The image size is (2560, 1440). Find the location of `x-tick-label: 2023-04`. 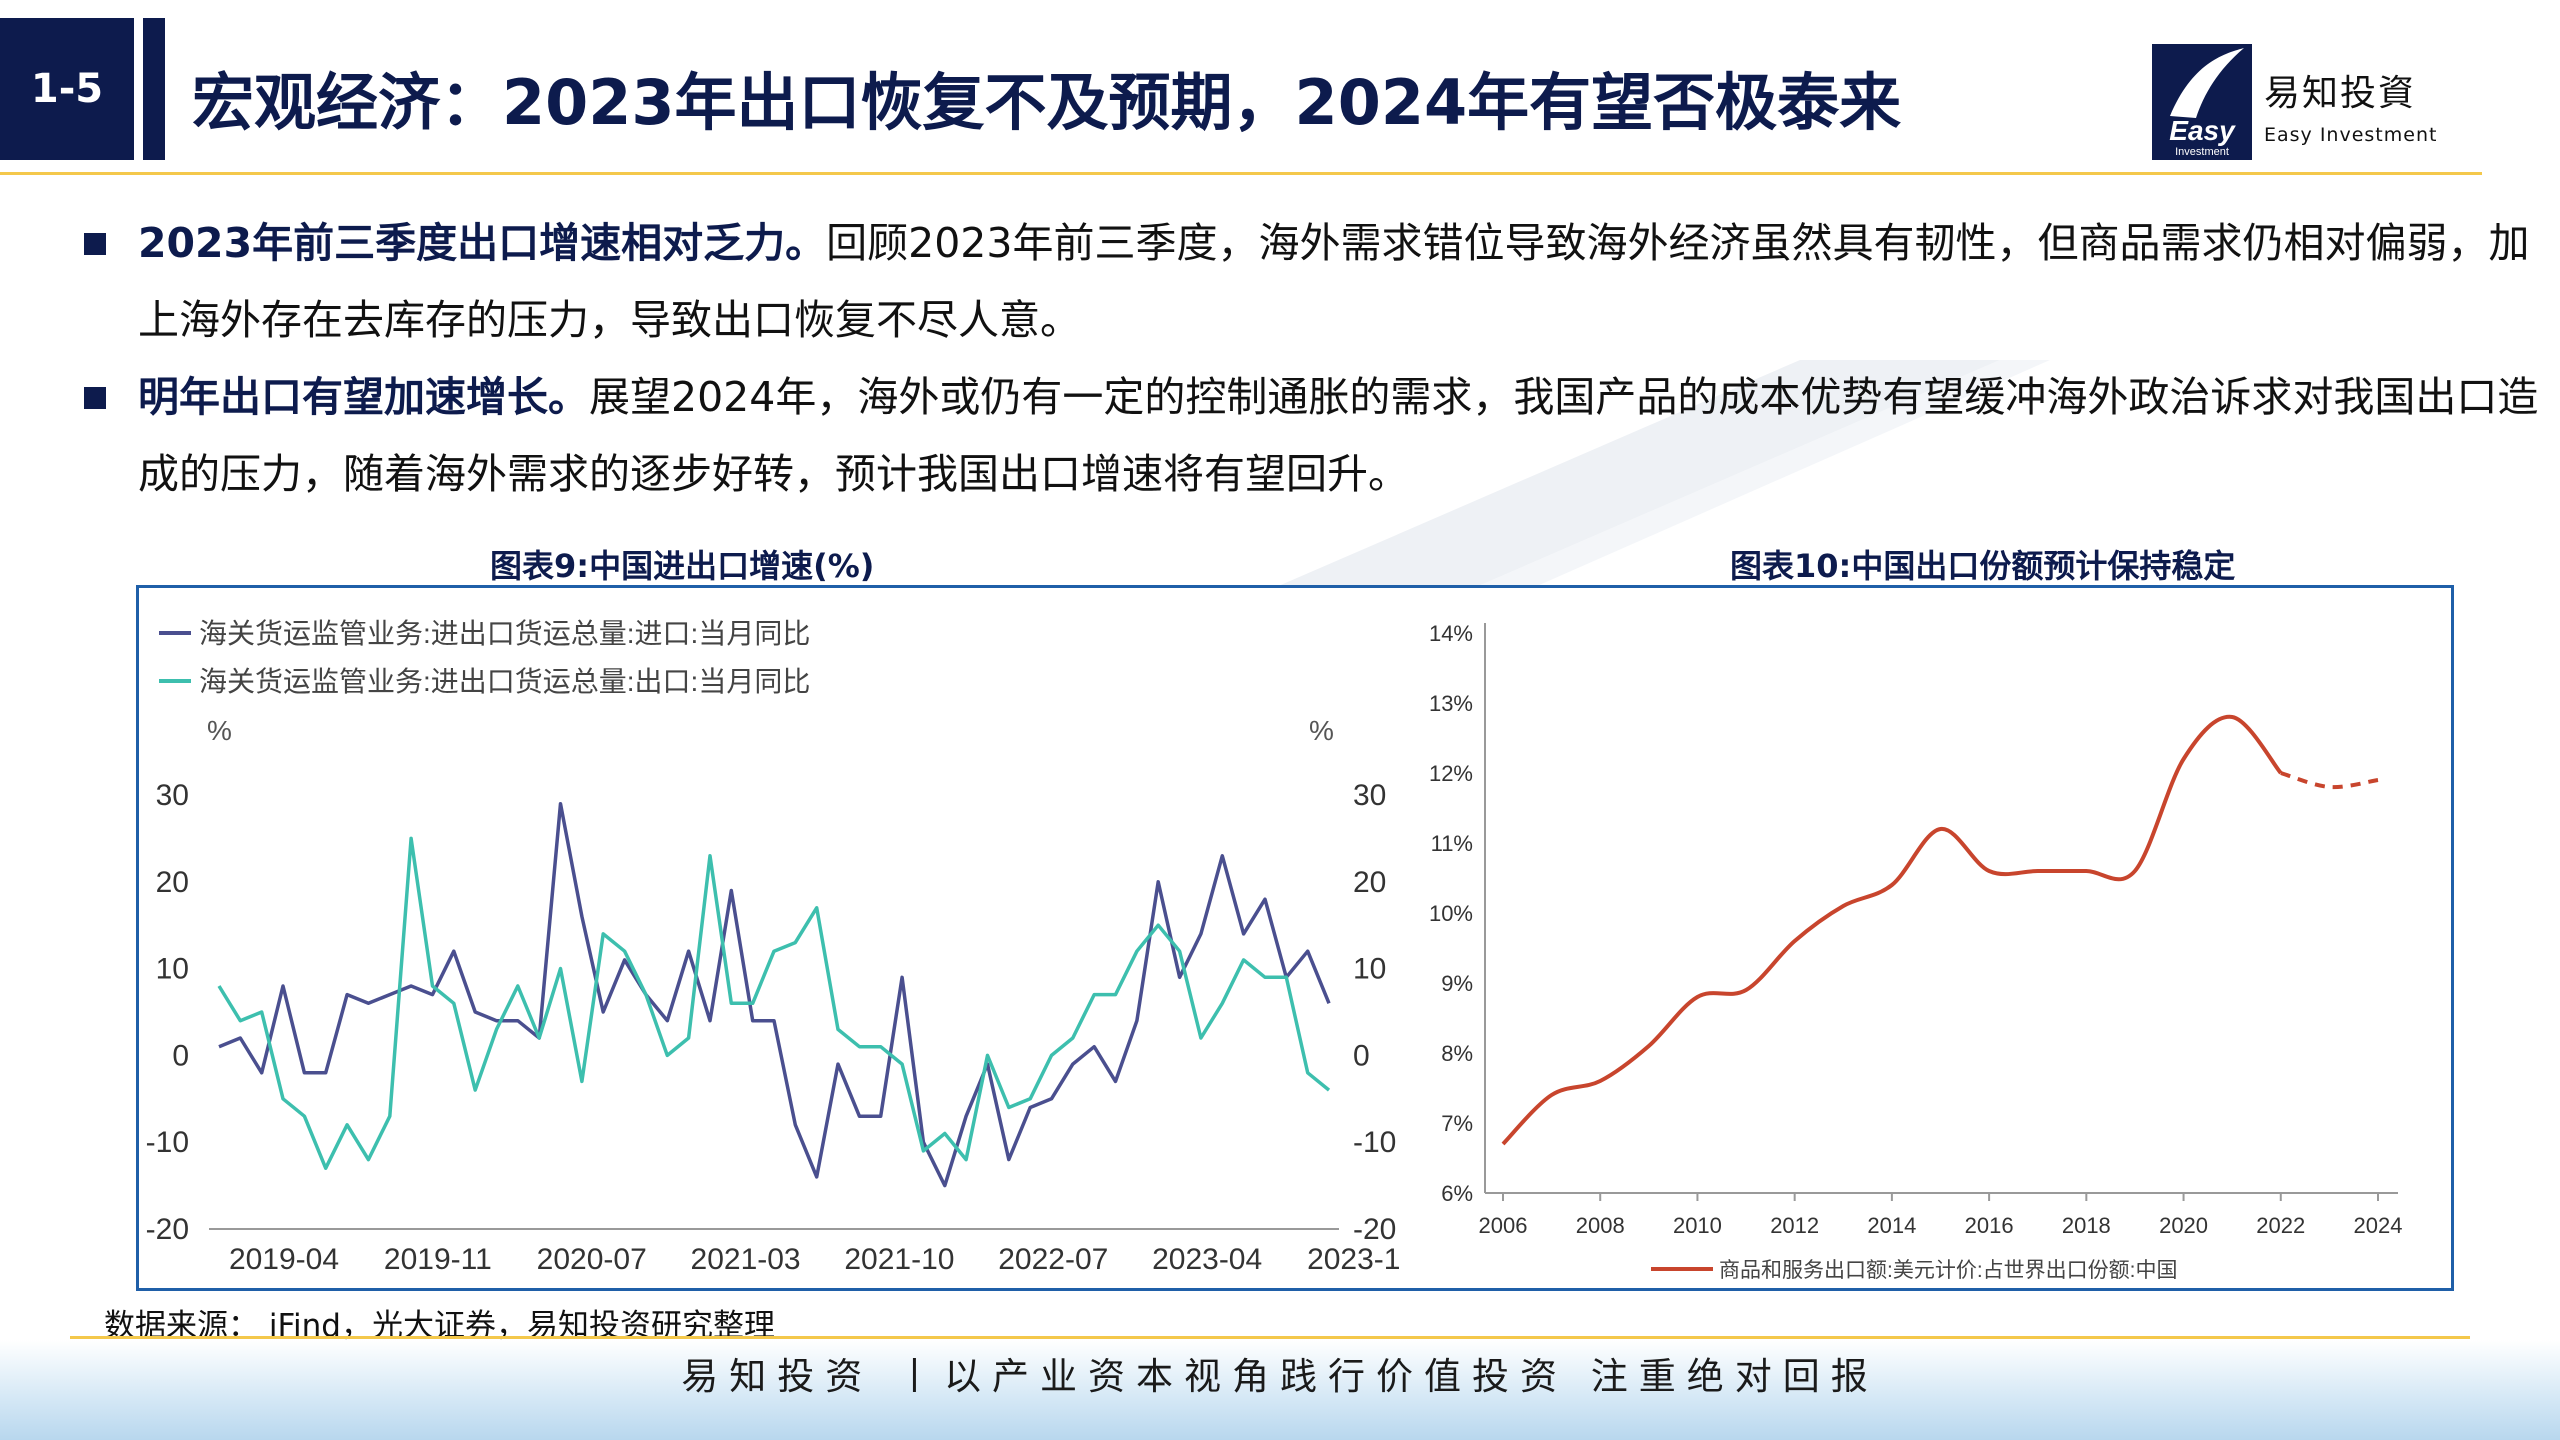

x-tick-label: 2023-04 is located at coordinates (1207, 1259).